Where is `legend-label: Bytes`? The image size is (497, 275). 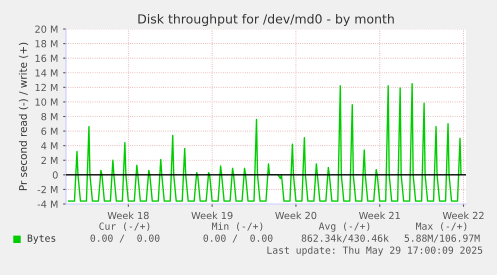
legend-label: Bytes is located at coordinates (42, 239).